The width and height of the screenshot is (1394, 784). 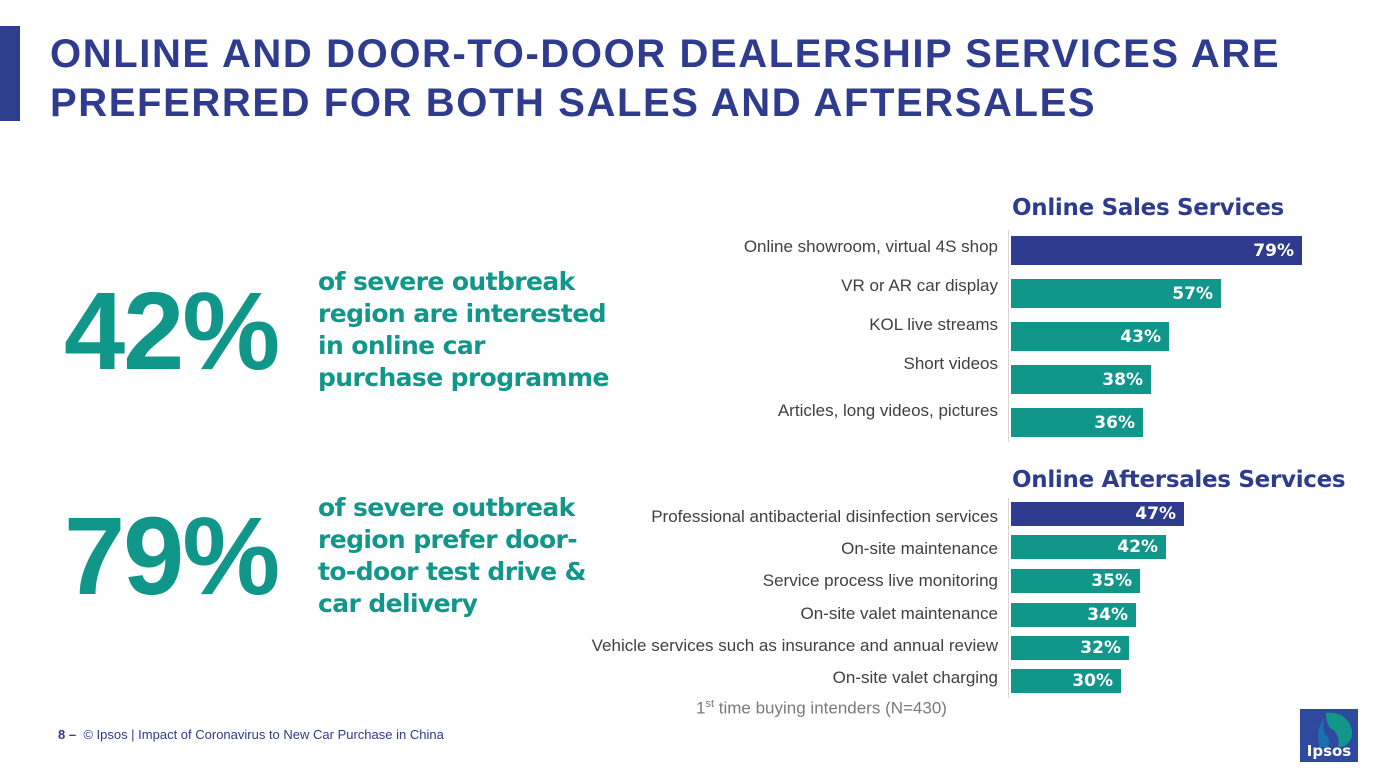 I want to click on sales-chart-axis, so click(x=1008, y=336).